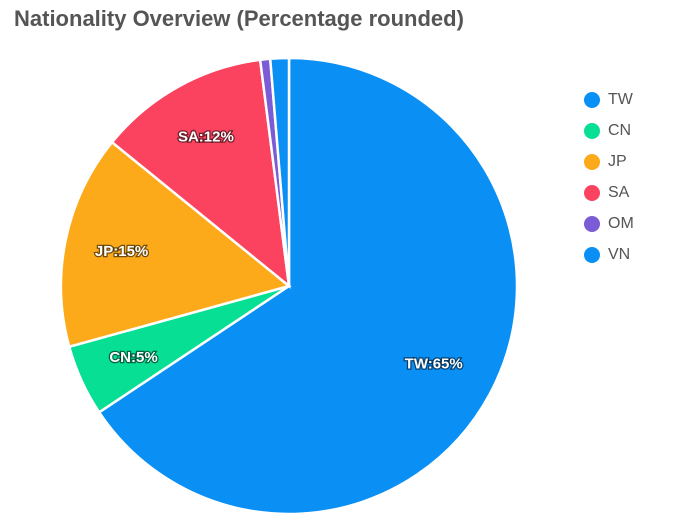 The height and width of the screenshot is (523, 684). What do you see at coordinates (279, 171) in the screenshot?
I see `pie-slice-vn` at bounding box center [279, 171].